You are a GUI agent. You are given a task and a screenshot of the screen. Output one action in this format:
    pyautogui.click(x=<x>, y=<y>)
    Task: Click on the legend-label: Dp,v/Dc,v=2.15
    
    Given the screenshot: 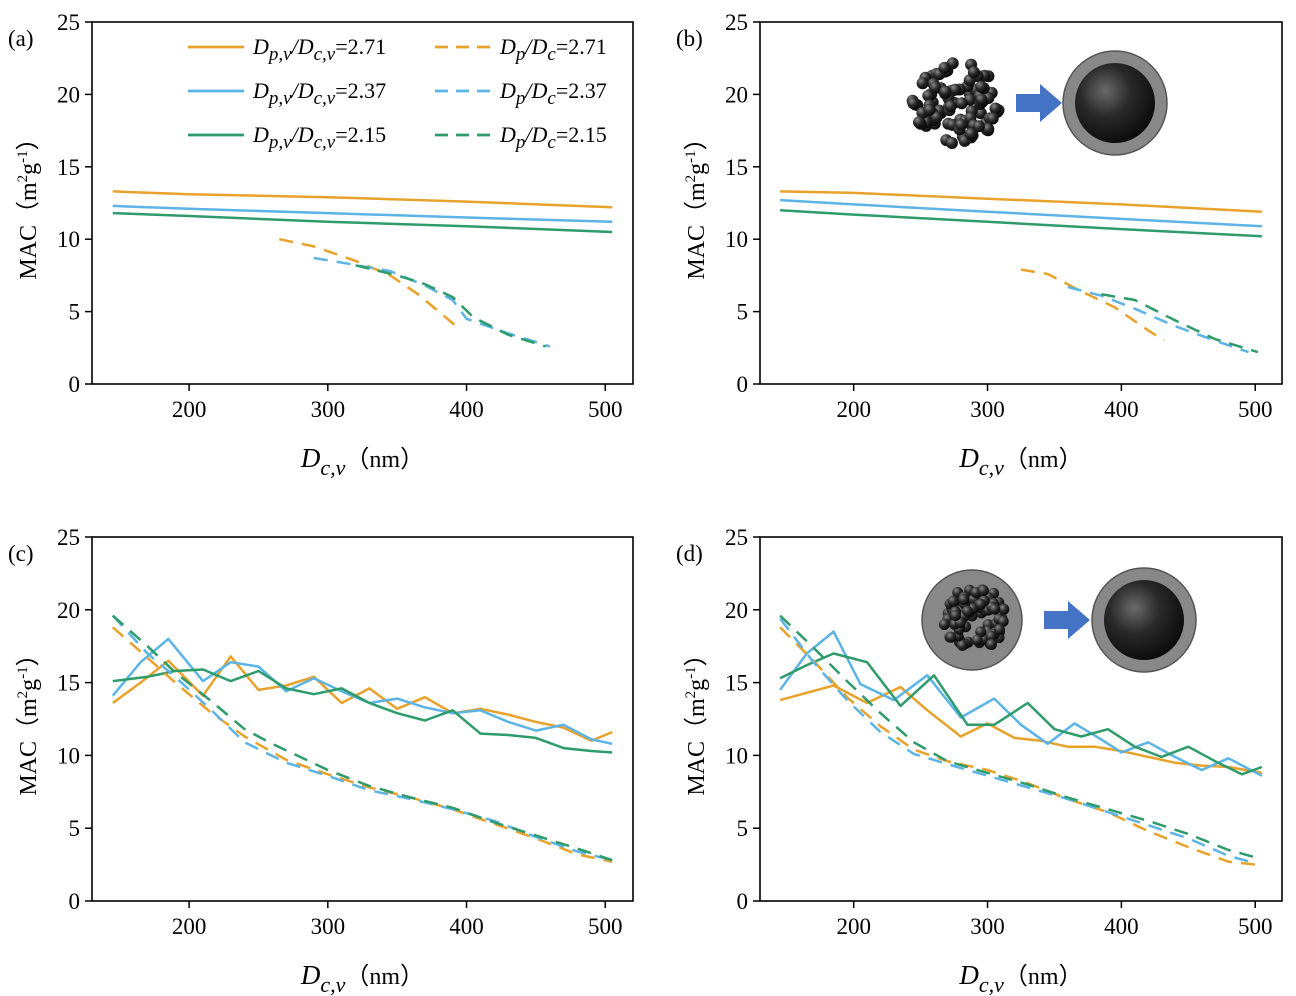 What is the action you would take?
    pyautogui.click(x=319, y=137)
    